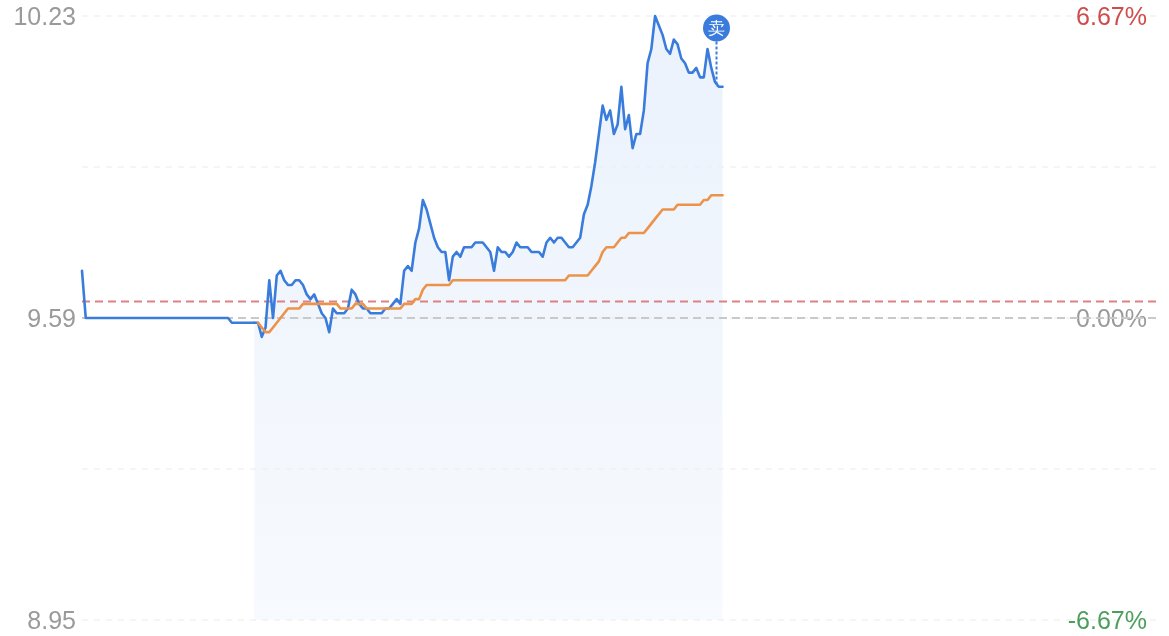 The height and width of the screenshot is (636, 1169). Describe the element at coordinates (51, 620) in the screenshot. I see `y-tick-label: 8.95` at that location.